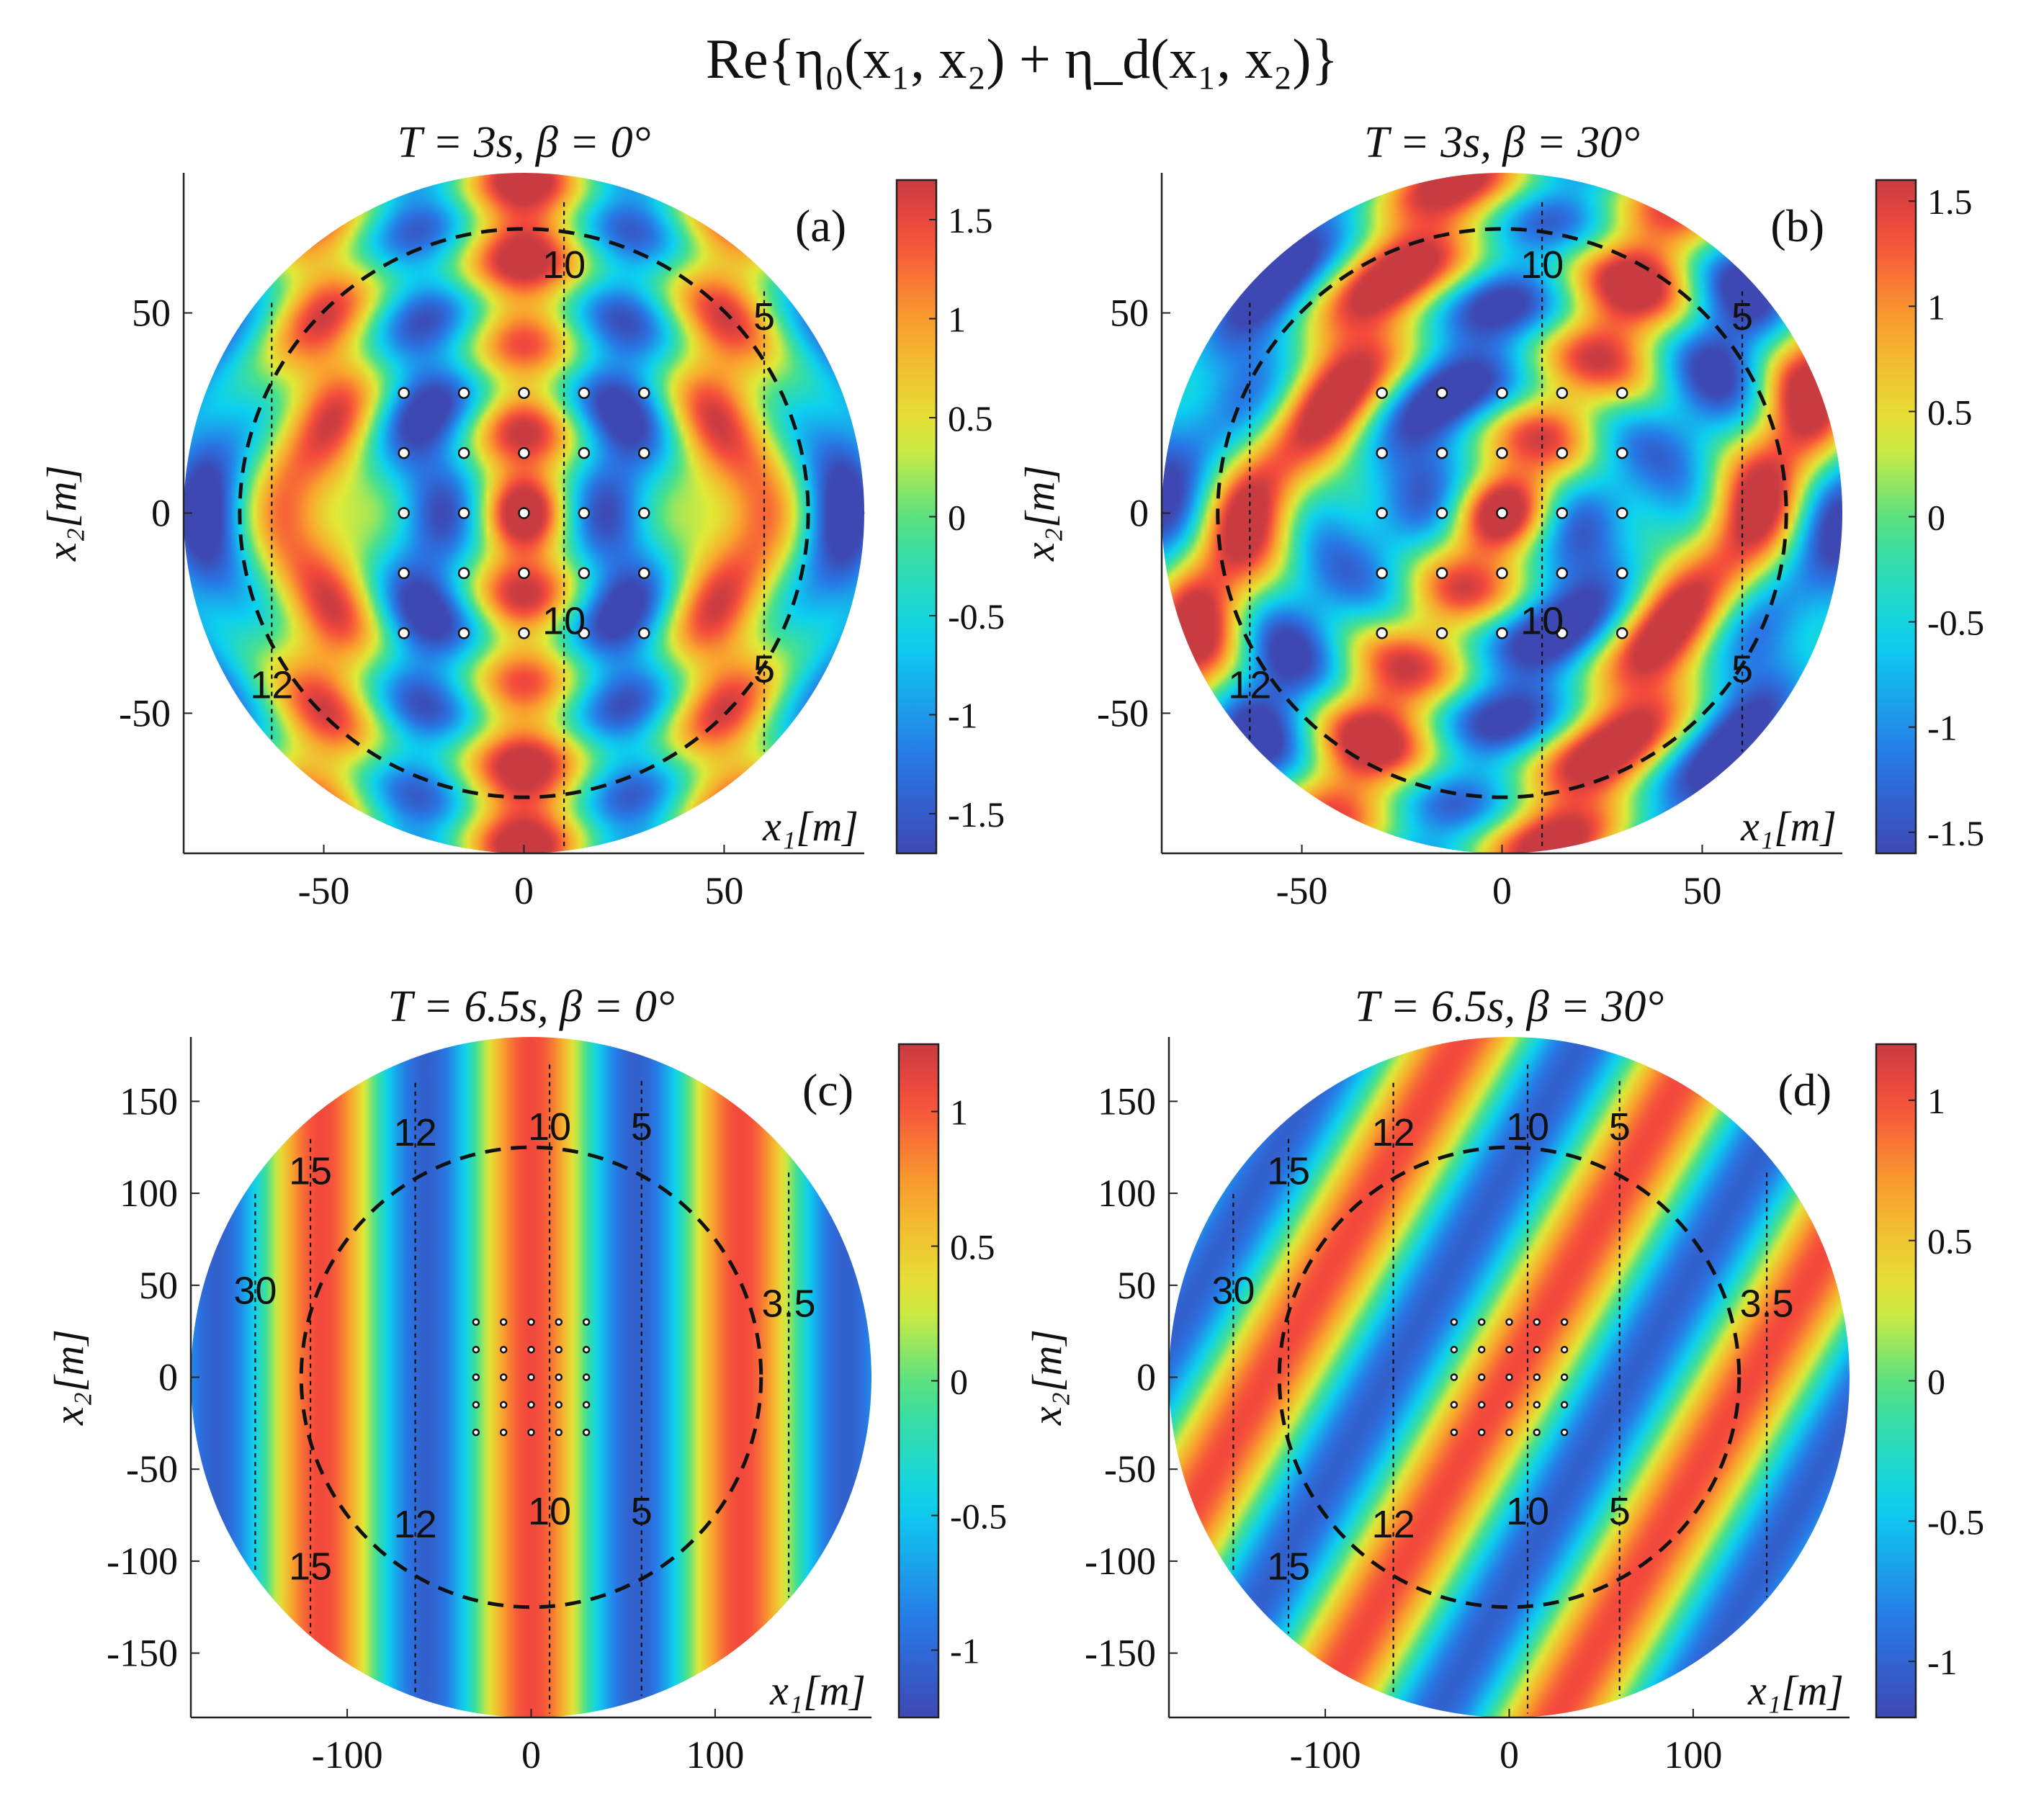 Image resolution: width=2044 pixels, height=1801 pixels. What do you see at coordinates (524, 143) in the screenshot?
I see `panel-title: T = 3s, β = 0°` at bounding box center [524, 143].